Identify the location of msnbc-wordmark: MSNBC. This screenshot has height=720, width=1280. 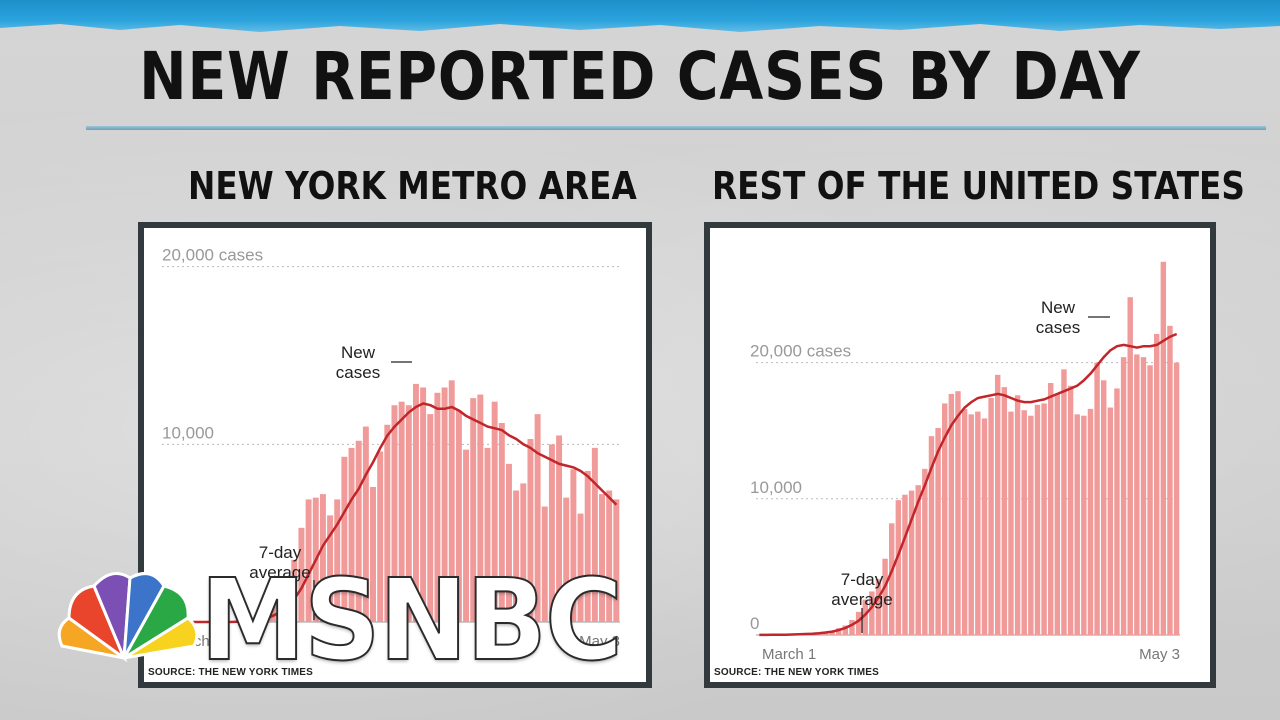
(411, 621).